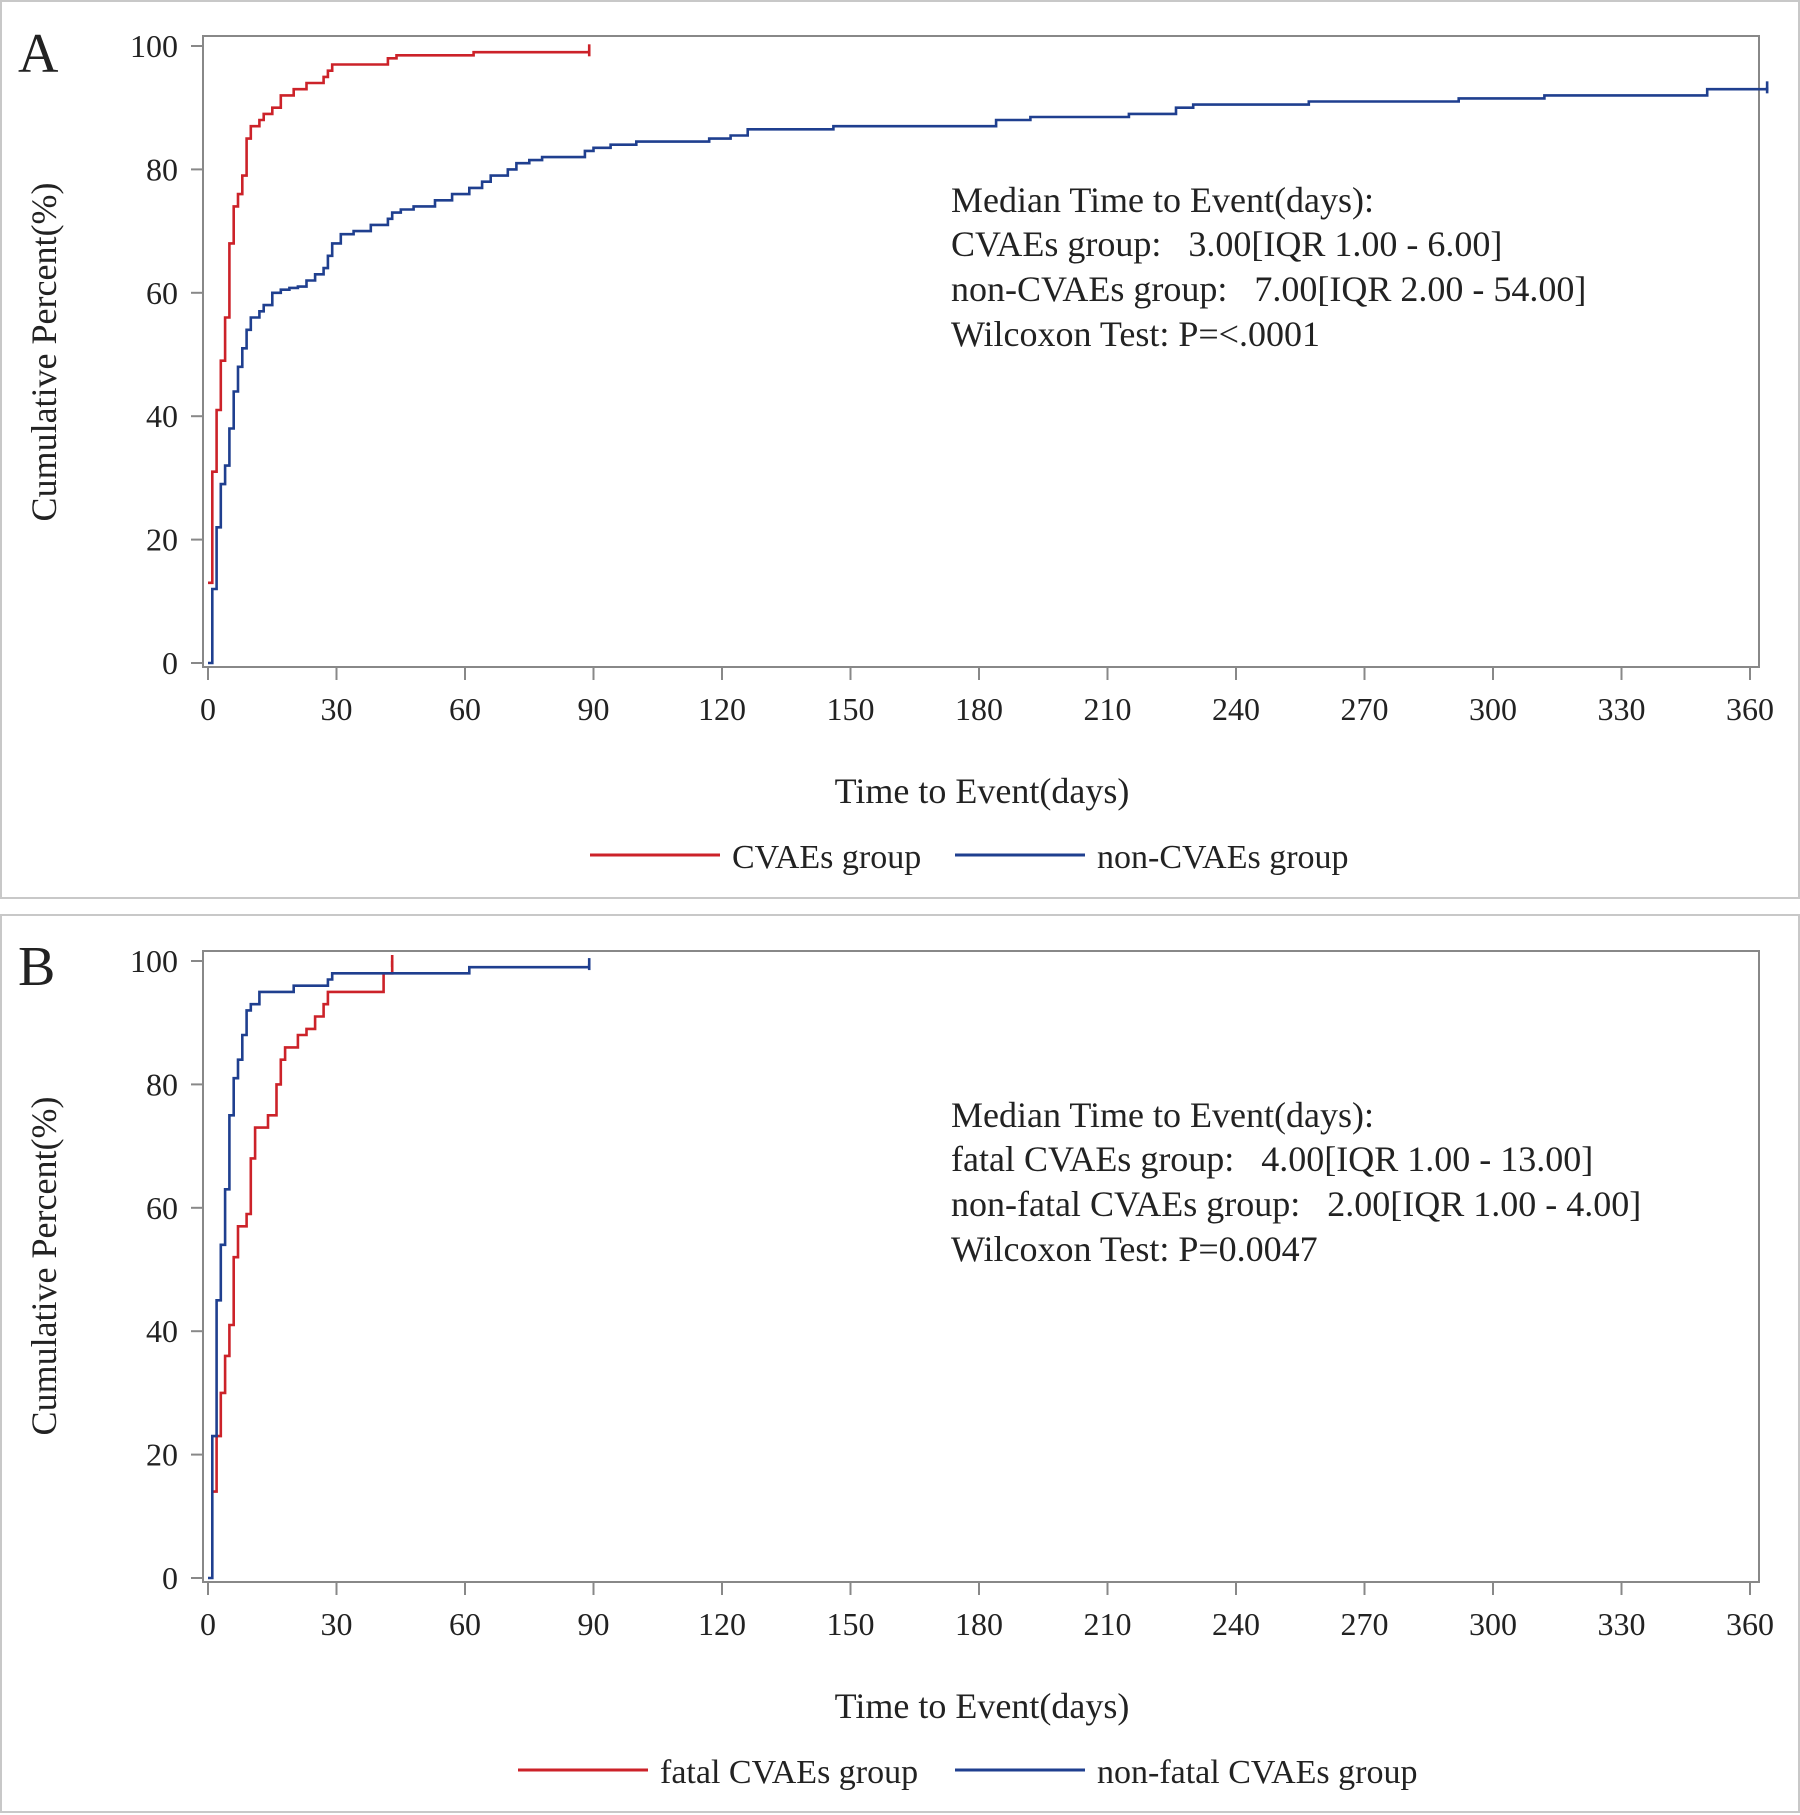 This screenshot has height=1815, width=1800. I want to click on panel-b-x-tick-label-60: 60, so click(465, 1624).